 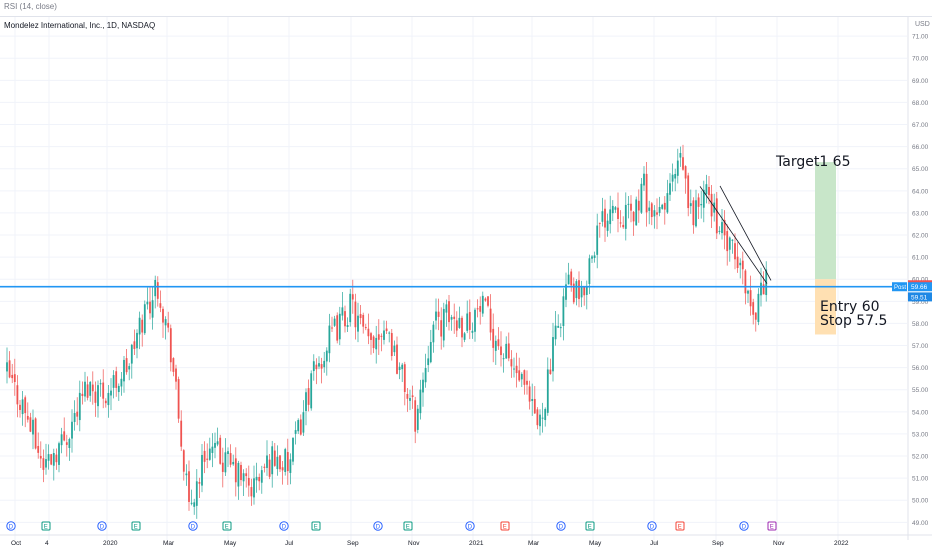 I want to click on y-tick-label: 65.00, so click(x=920, y=169).